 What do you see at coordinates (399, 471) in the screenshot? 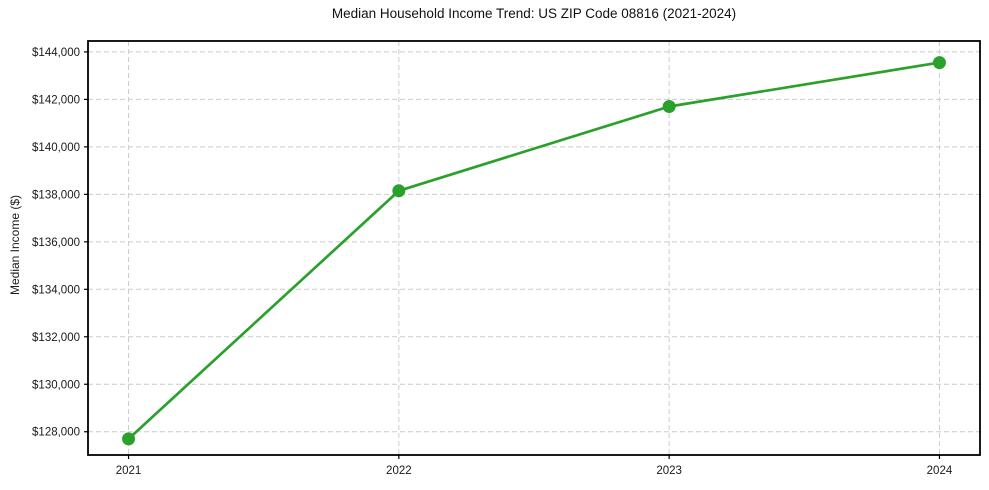
I see `x-tick-label: 2022` at bounding box center [399, 471].